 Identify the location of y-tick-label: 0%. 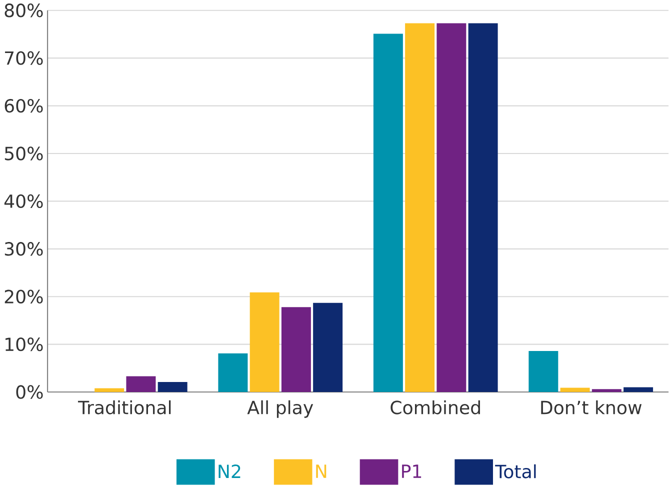
(29, 392).